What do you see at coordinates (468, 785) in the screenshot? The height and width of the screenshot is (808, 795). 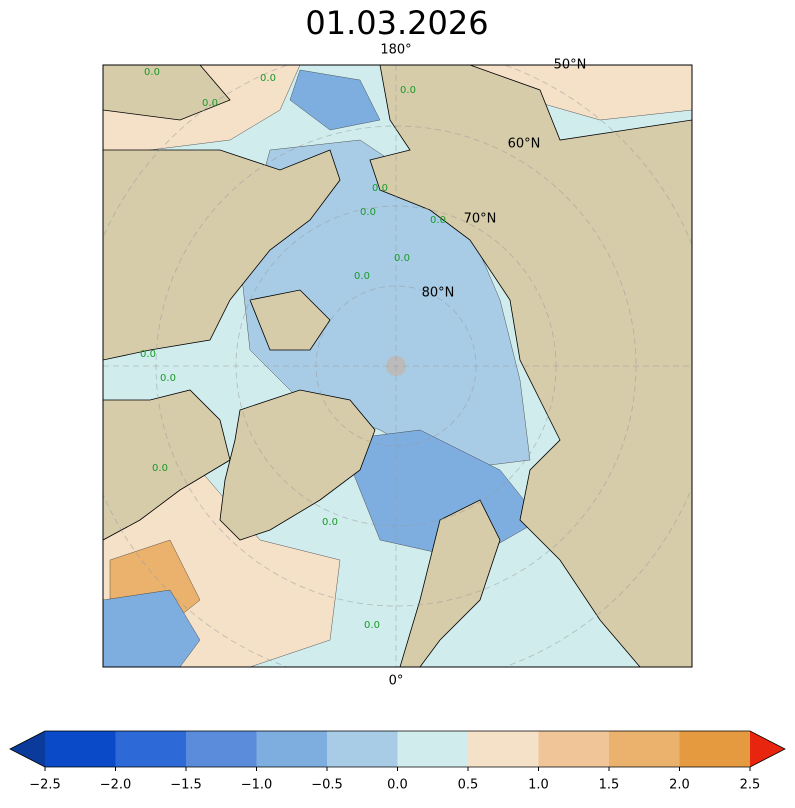 I see `colorbar-tick-label: 0.5` at bounding box center [468, 785].